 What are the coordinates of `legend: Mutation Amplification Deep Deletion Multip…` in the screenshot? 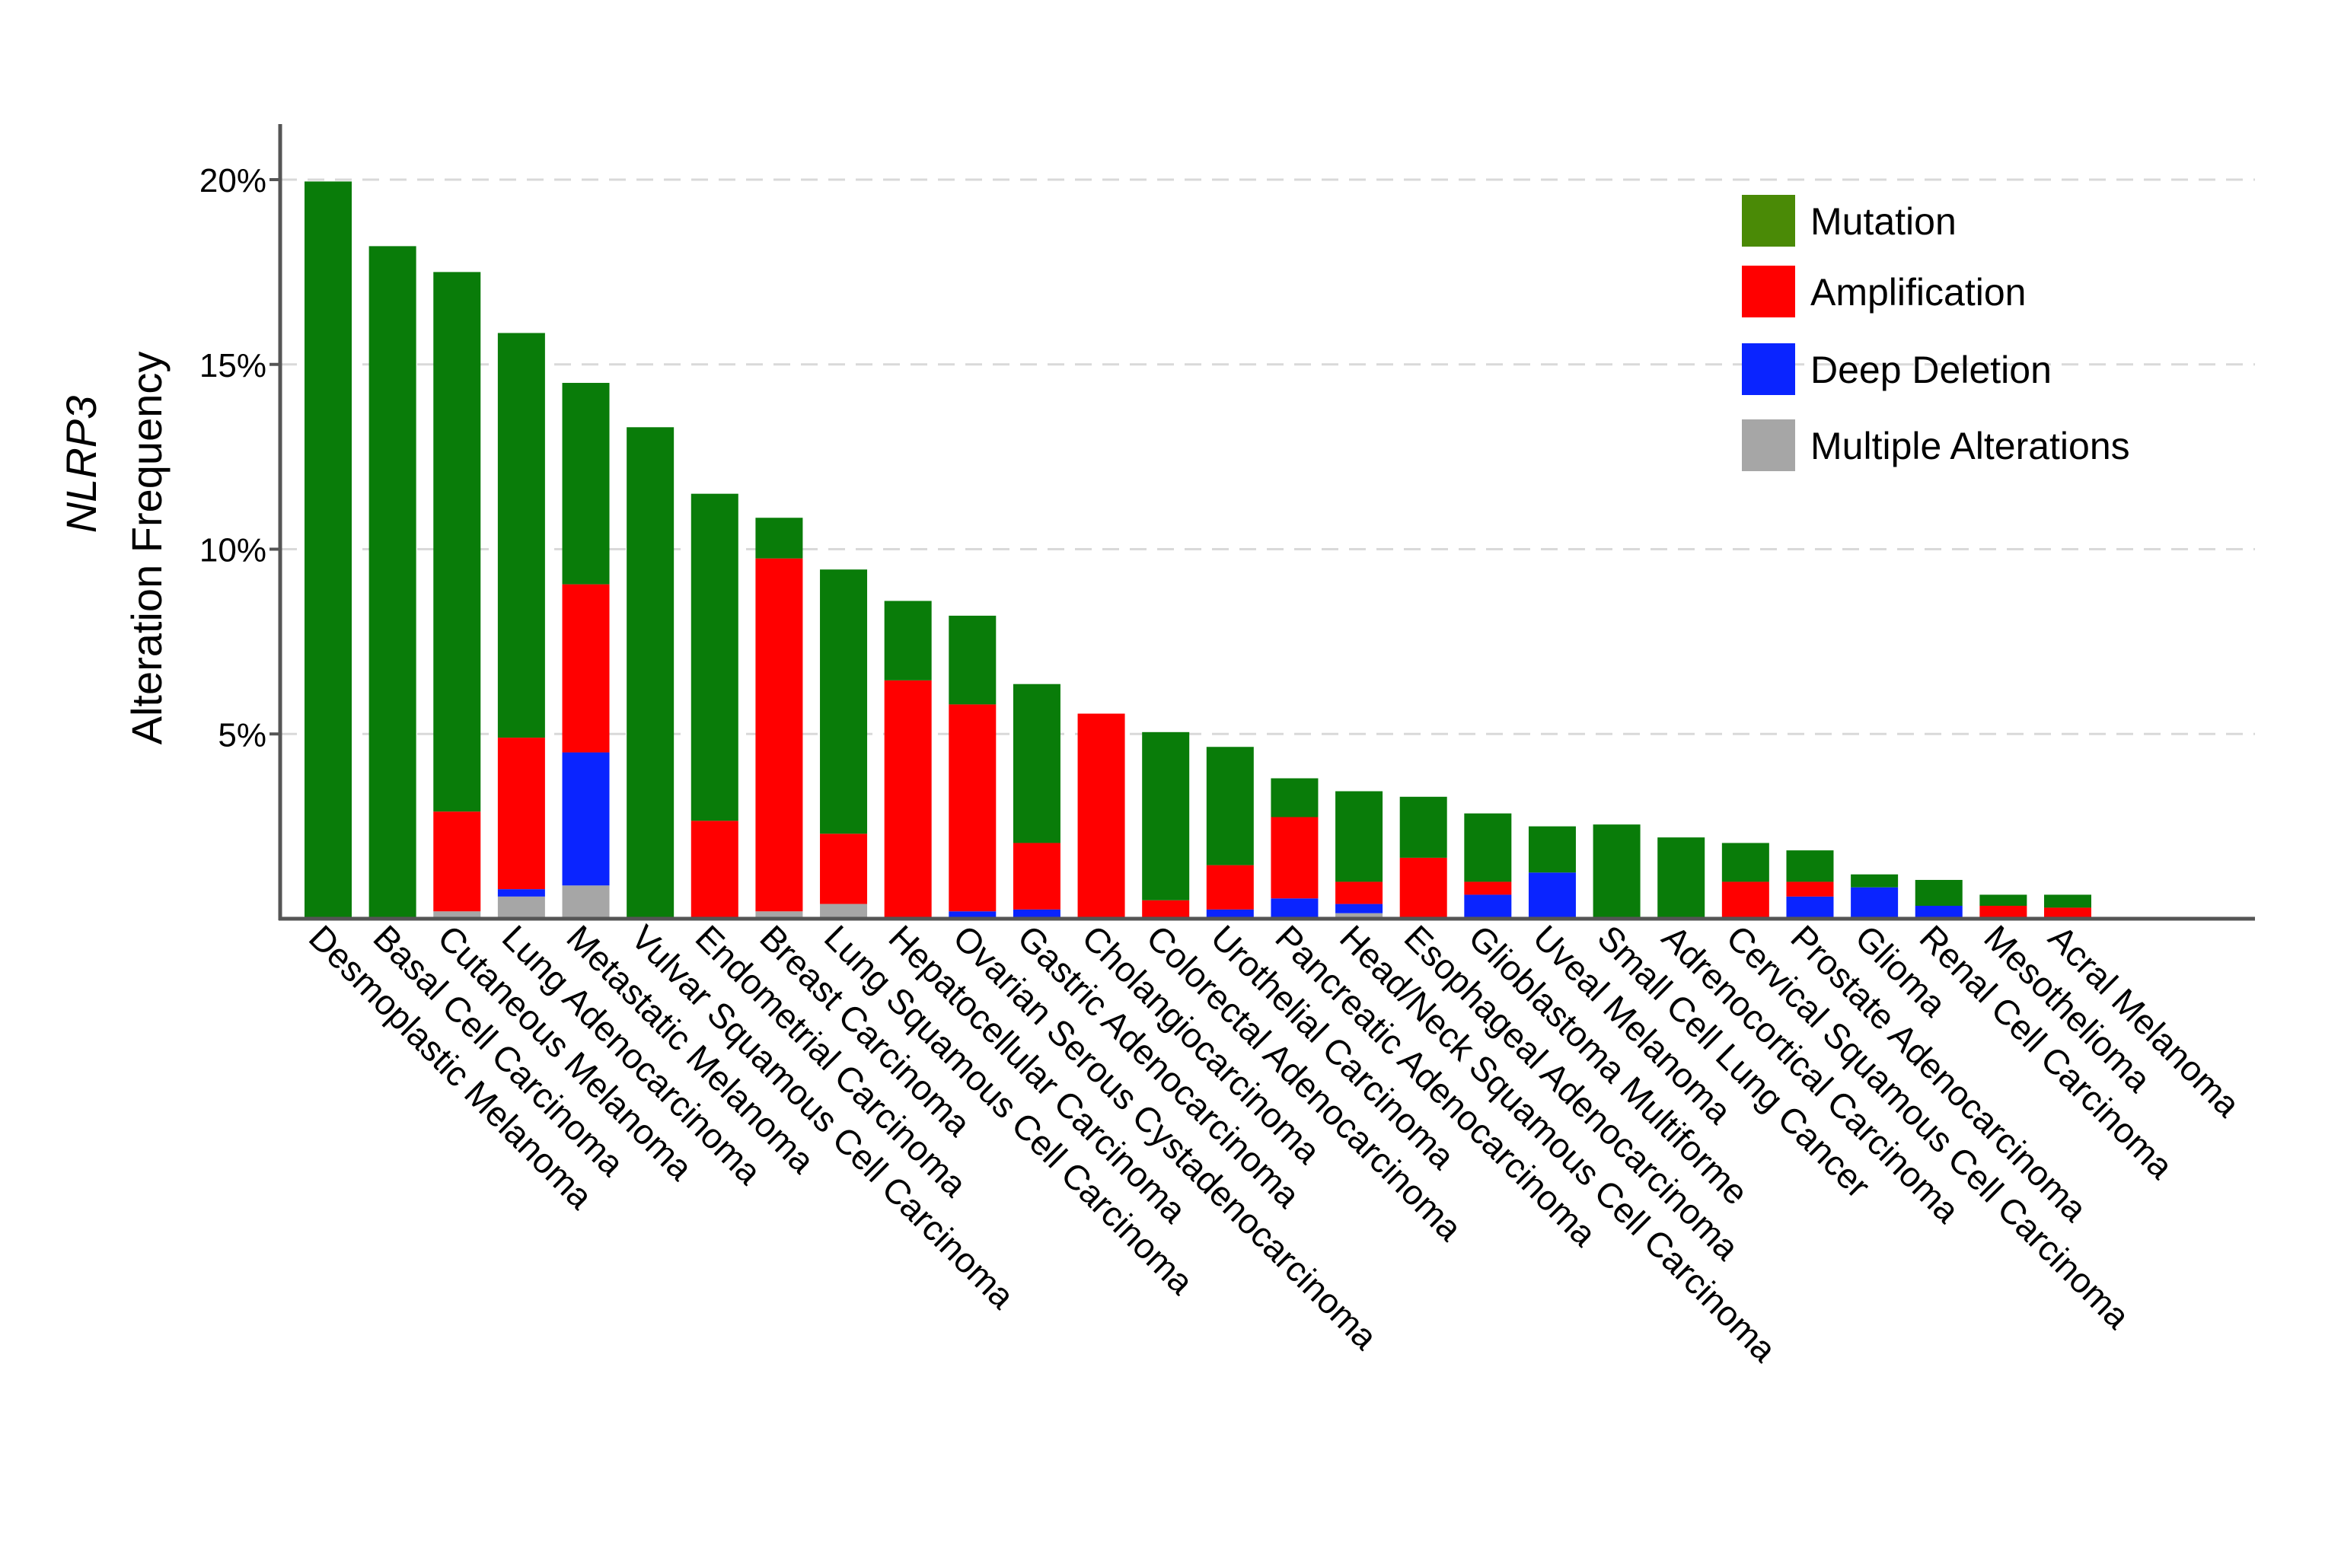 It's located at (1936, 333).